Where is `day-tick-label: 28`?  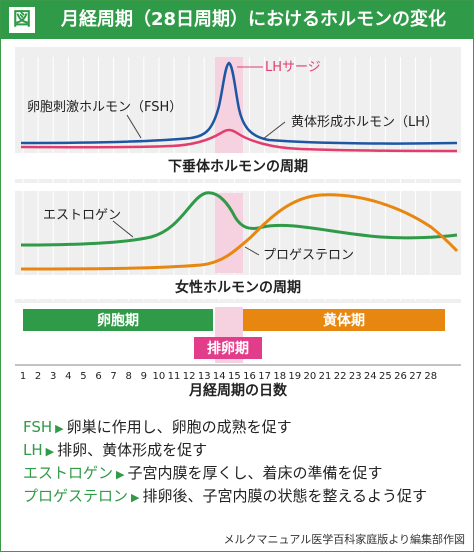
day-tick-label: 28 is located at coordinates (430, 376).